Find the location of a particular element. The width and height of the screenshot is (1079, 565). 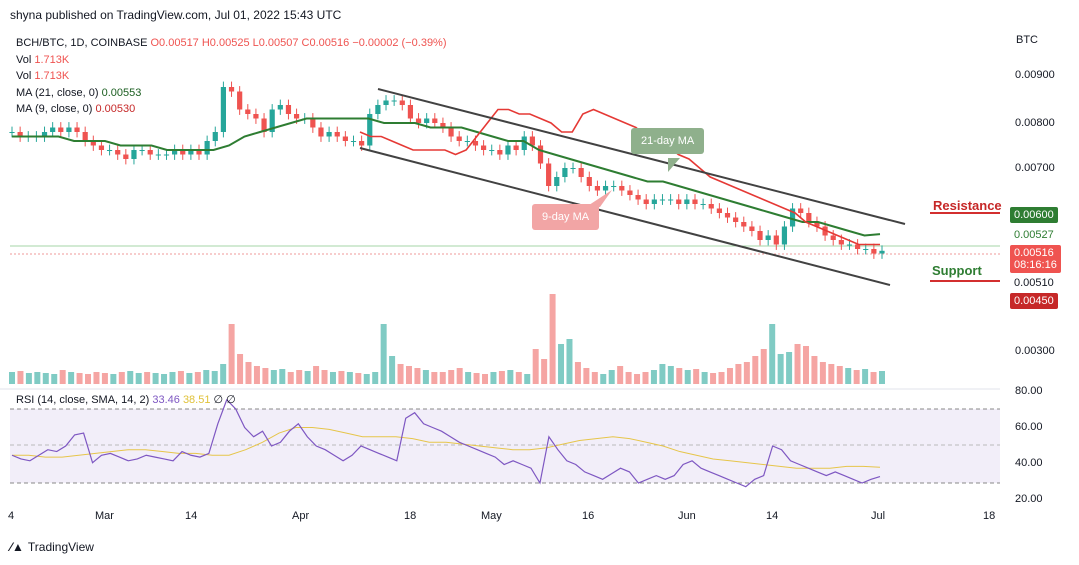

ma21-callout: 21-day MA is located at coordinates (668, 141).